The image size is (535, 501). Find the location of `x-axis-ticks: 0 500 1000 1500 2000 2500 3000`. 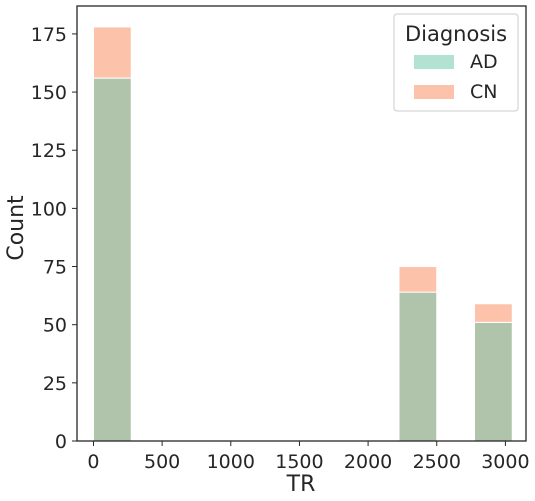

x-axis-ticks: 0 500 1000 1500 2000 2500 3000 is located at coordinates (308, 457).